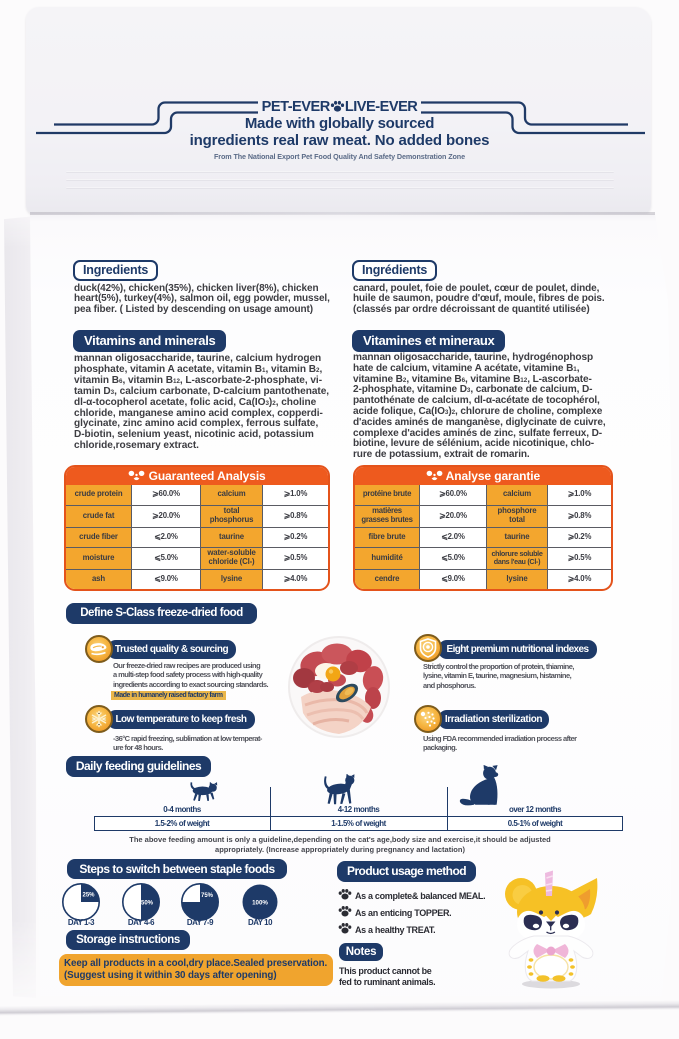 The width and height of the screenshot is (679, 1039). What do you see at coordinates (147, 904) in the screenshot?
I see `svg-text: 50%` at bounding box center [147, 904].